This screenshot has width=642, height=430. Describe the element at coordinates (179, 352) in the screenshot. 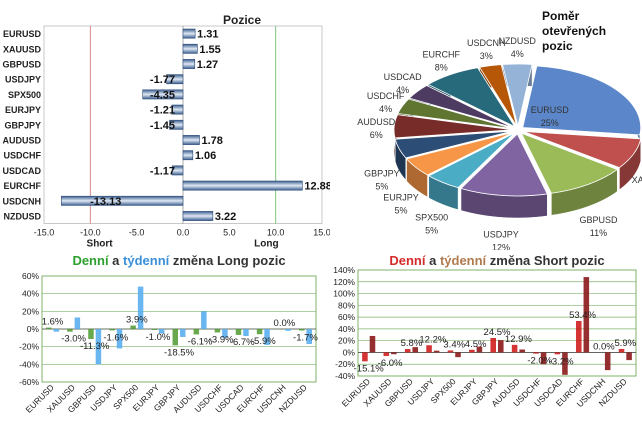

I see `data-label: -18.5%` at that location.